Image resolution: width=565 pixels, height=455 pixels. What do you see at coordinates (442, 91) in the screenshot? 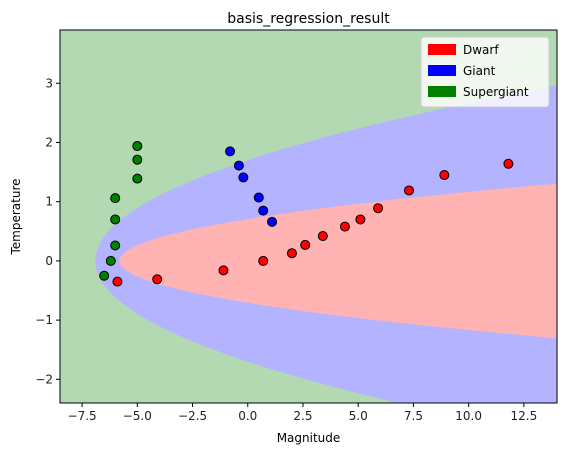
I see `legend-swatch-supergiant` at bounding box center [442, 91].